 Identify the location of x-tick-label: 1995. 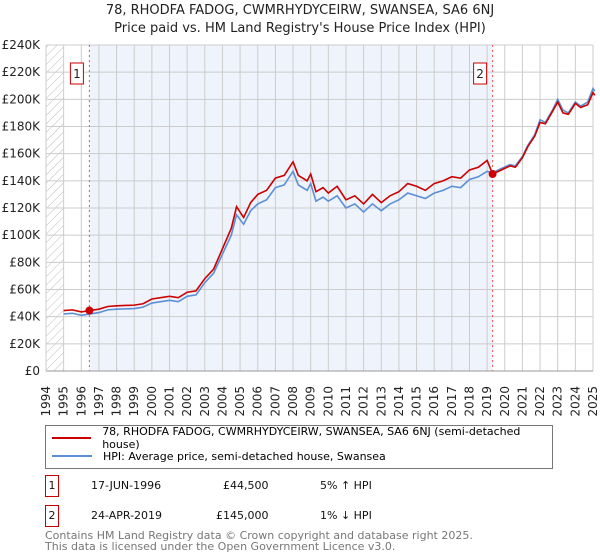
(64, 401).